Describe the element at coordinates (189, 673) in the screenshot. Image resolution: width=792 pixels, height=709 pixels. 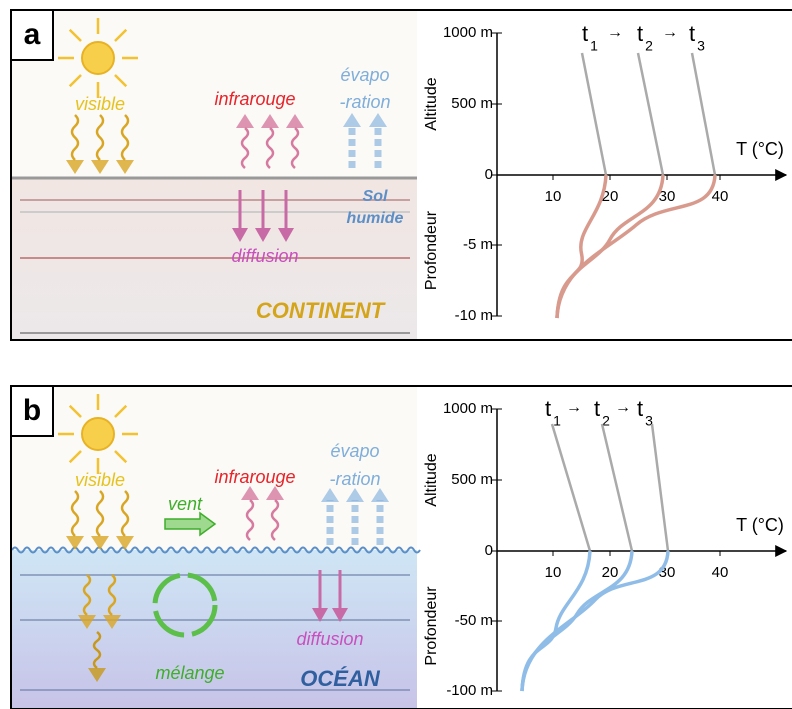
I see `label-melange: mélange` at that location.